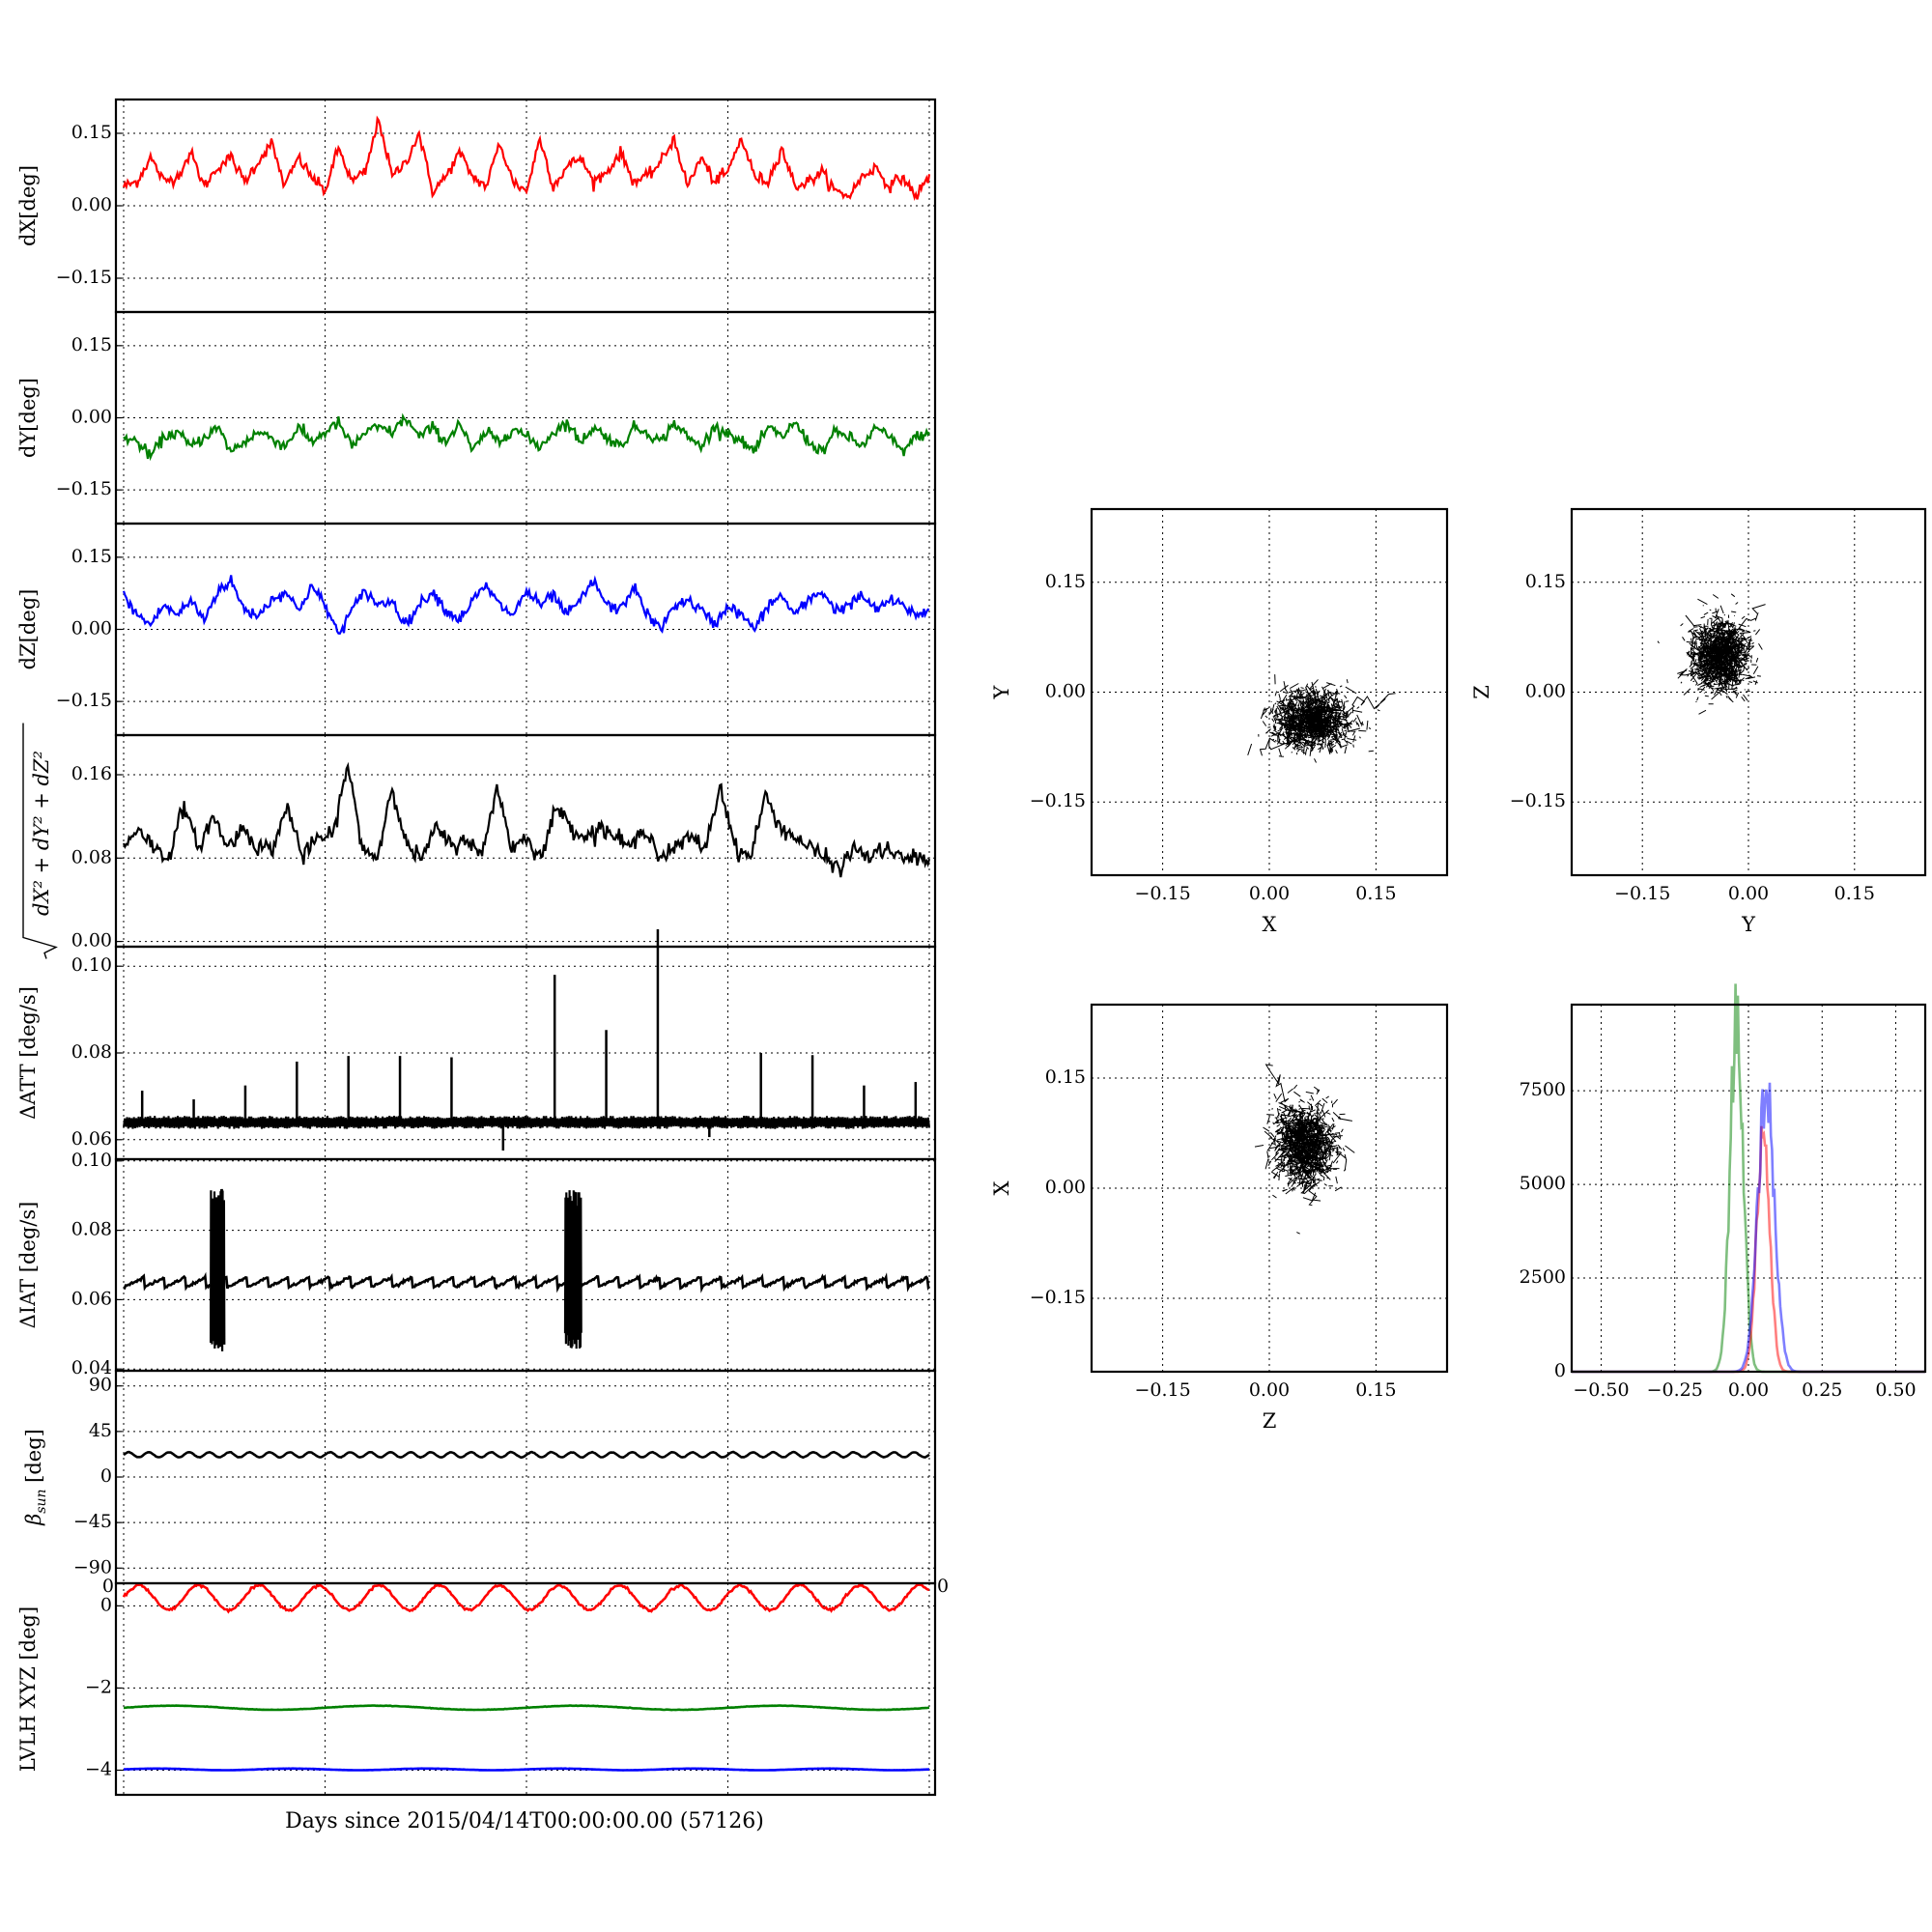  Describe the element at coordinates (1002, 691) in the screenshot. I see `y-axis-label: Y` at that location.